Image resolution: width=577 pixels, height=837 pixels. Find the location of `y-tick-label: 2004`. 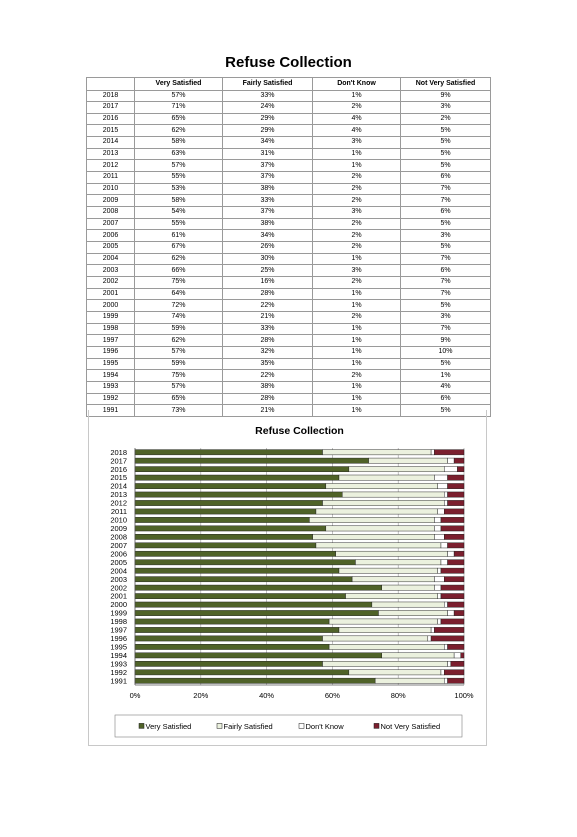

y-tick-label: 2004 is located at coordinates (118, 570).